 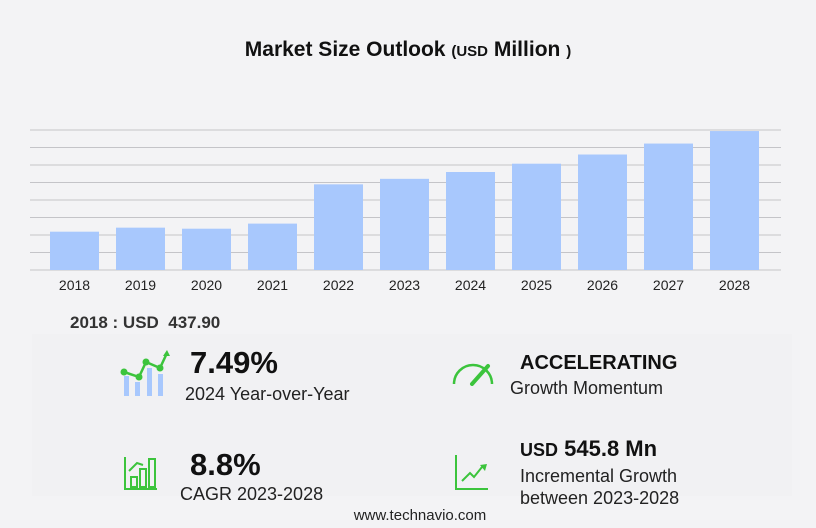 I want to click on x-tick-label: 2027, so click(x=668, y=285).